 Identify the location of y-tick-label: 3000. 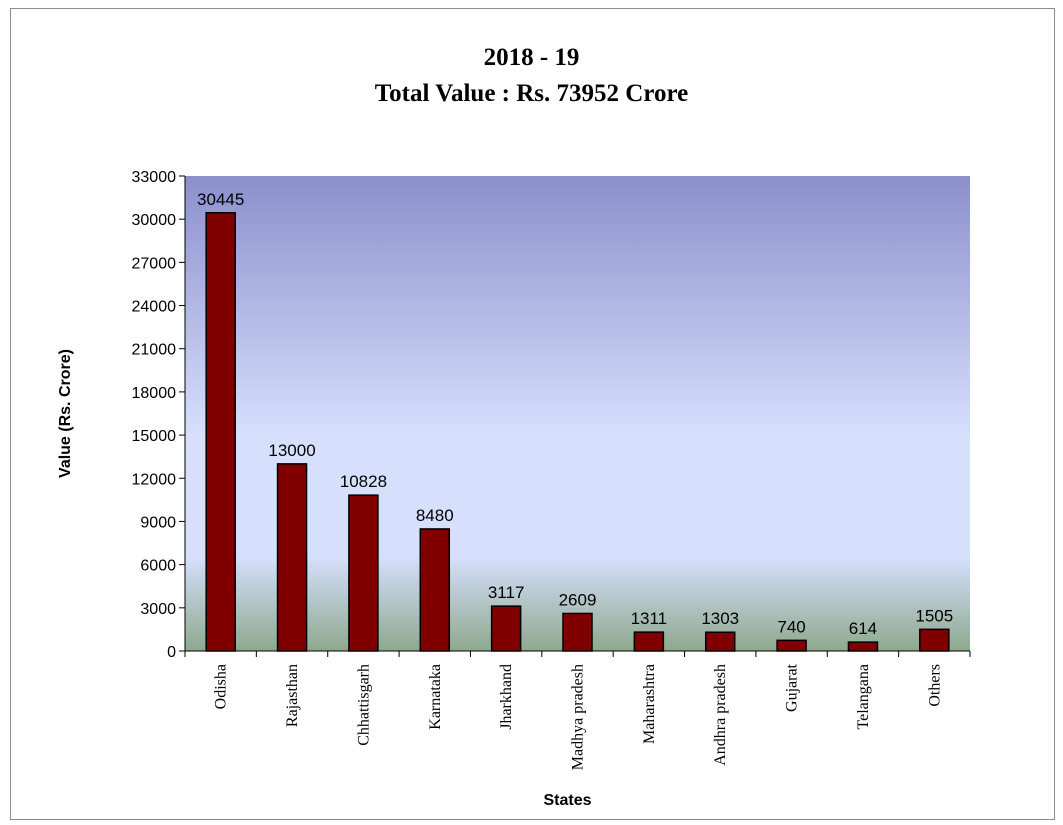
(158, 609).